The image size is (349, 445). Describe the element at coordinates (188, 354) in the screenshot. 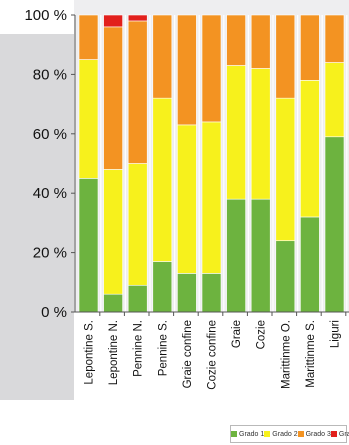

I see `x-tick-label: Graie confine` at that location.